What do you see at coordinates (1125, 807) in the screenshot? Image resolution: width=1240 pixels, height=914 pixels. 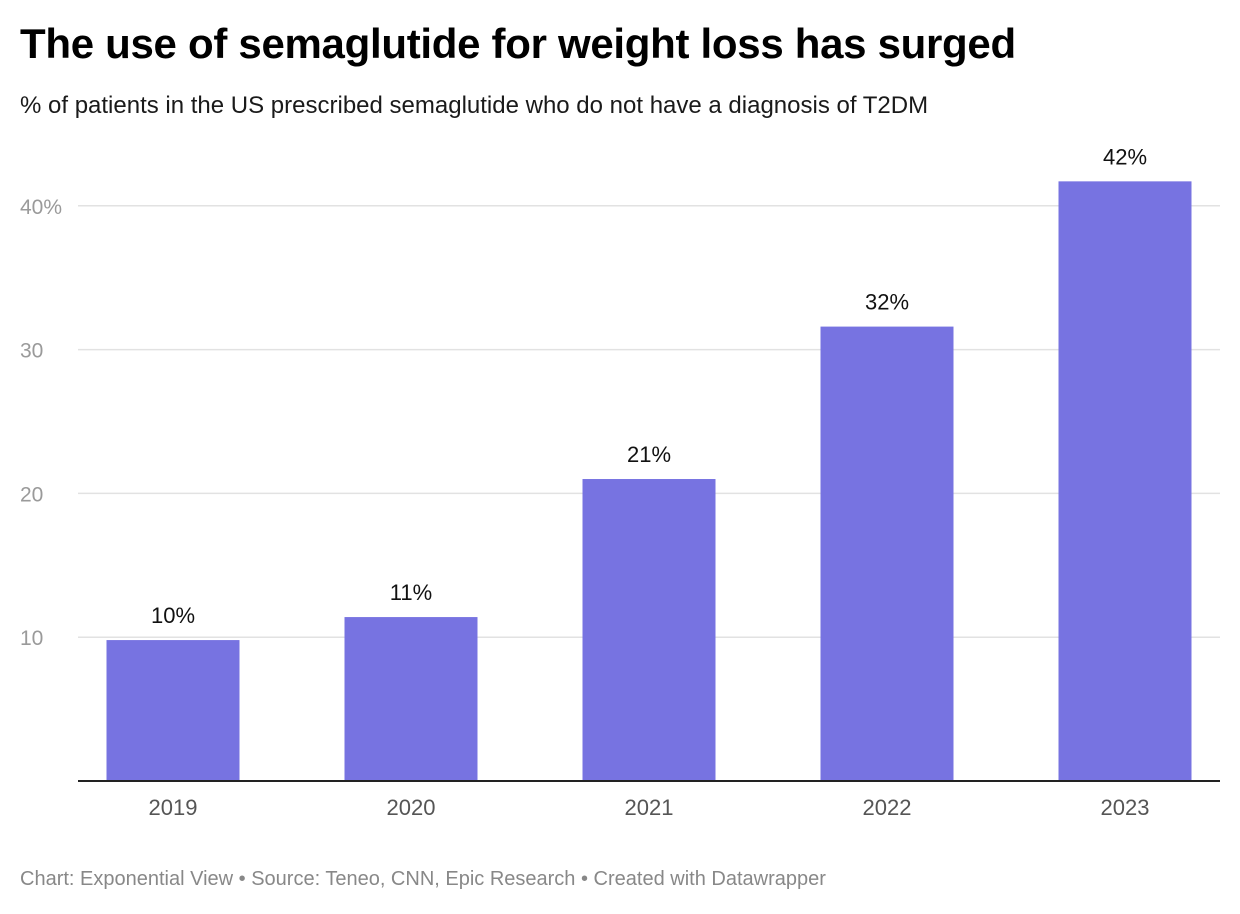 I see `x-tick-label-2023: 2023` at bounding box center [1125, 807].